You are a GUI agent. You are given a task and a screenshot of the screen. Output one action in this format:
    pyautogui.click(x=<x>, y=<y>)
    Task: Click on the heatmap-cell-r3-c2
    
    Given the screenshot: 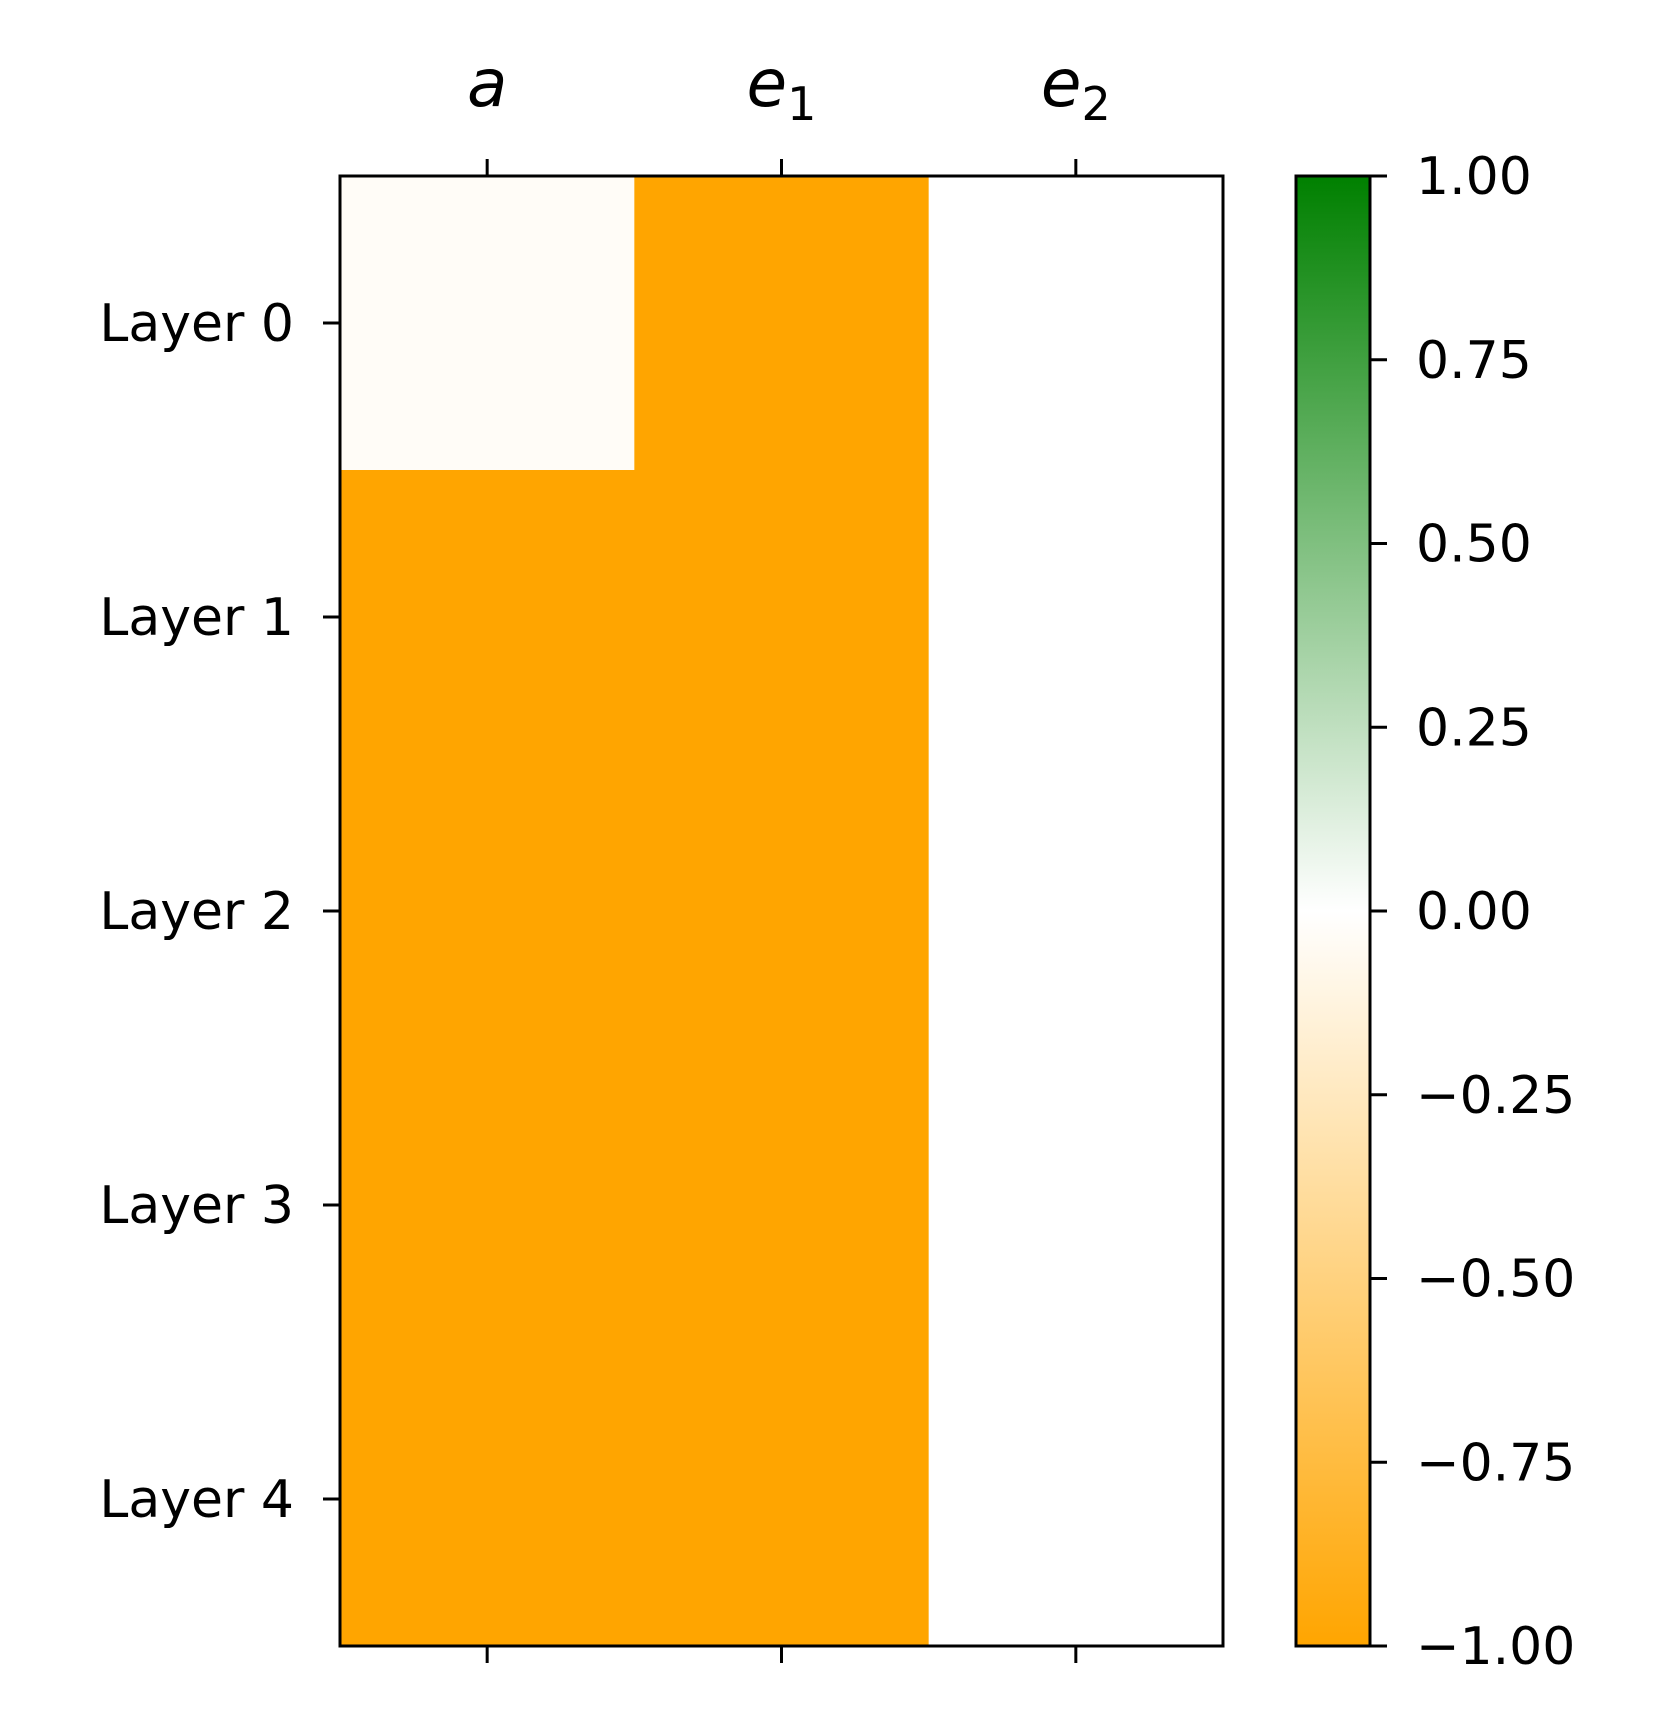 What is the action you would take?
    pyautogui.click(x=1076, y=1205)
    